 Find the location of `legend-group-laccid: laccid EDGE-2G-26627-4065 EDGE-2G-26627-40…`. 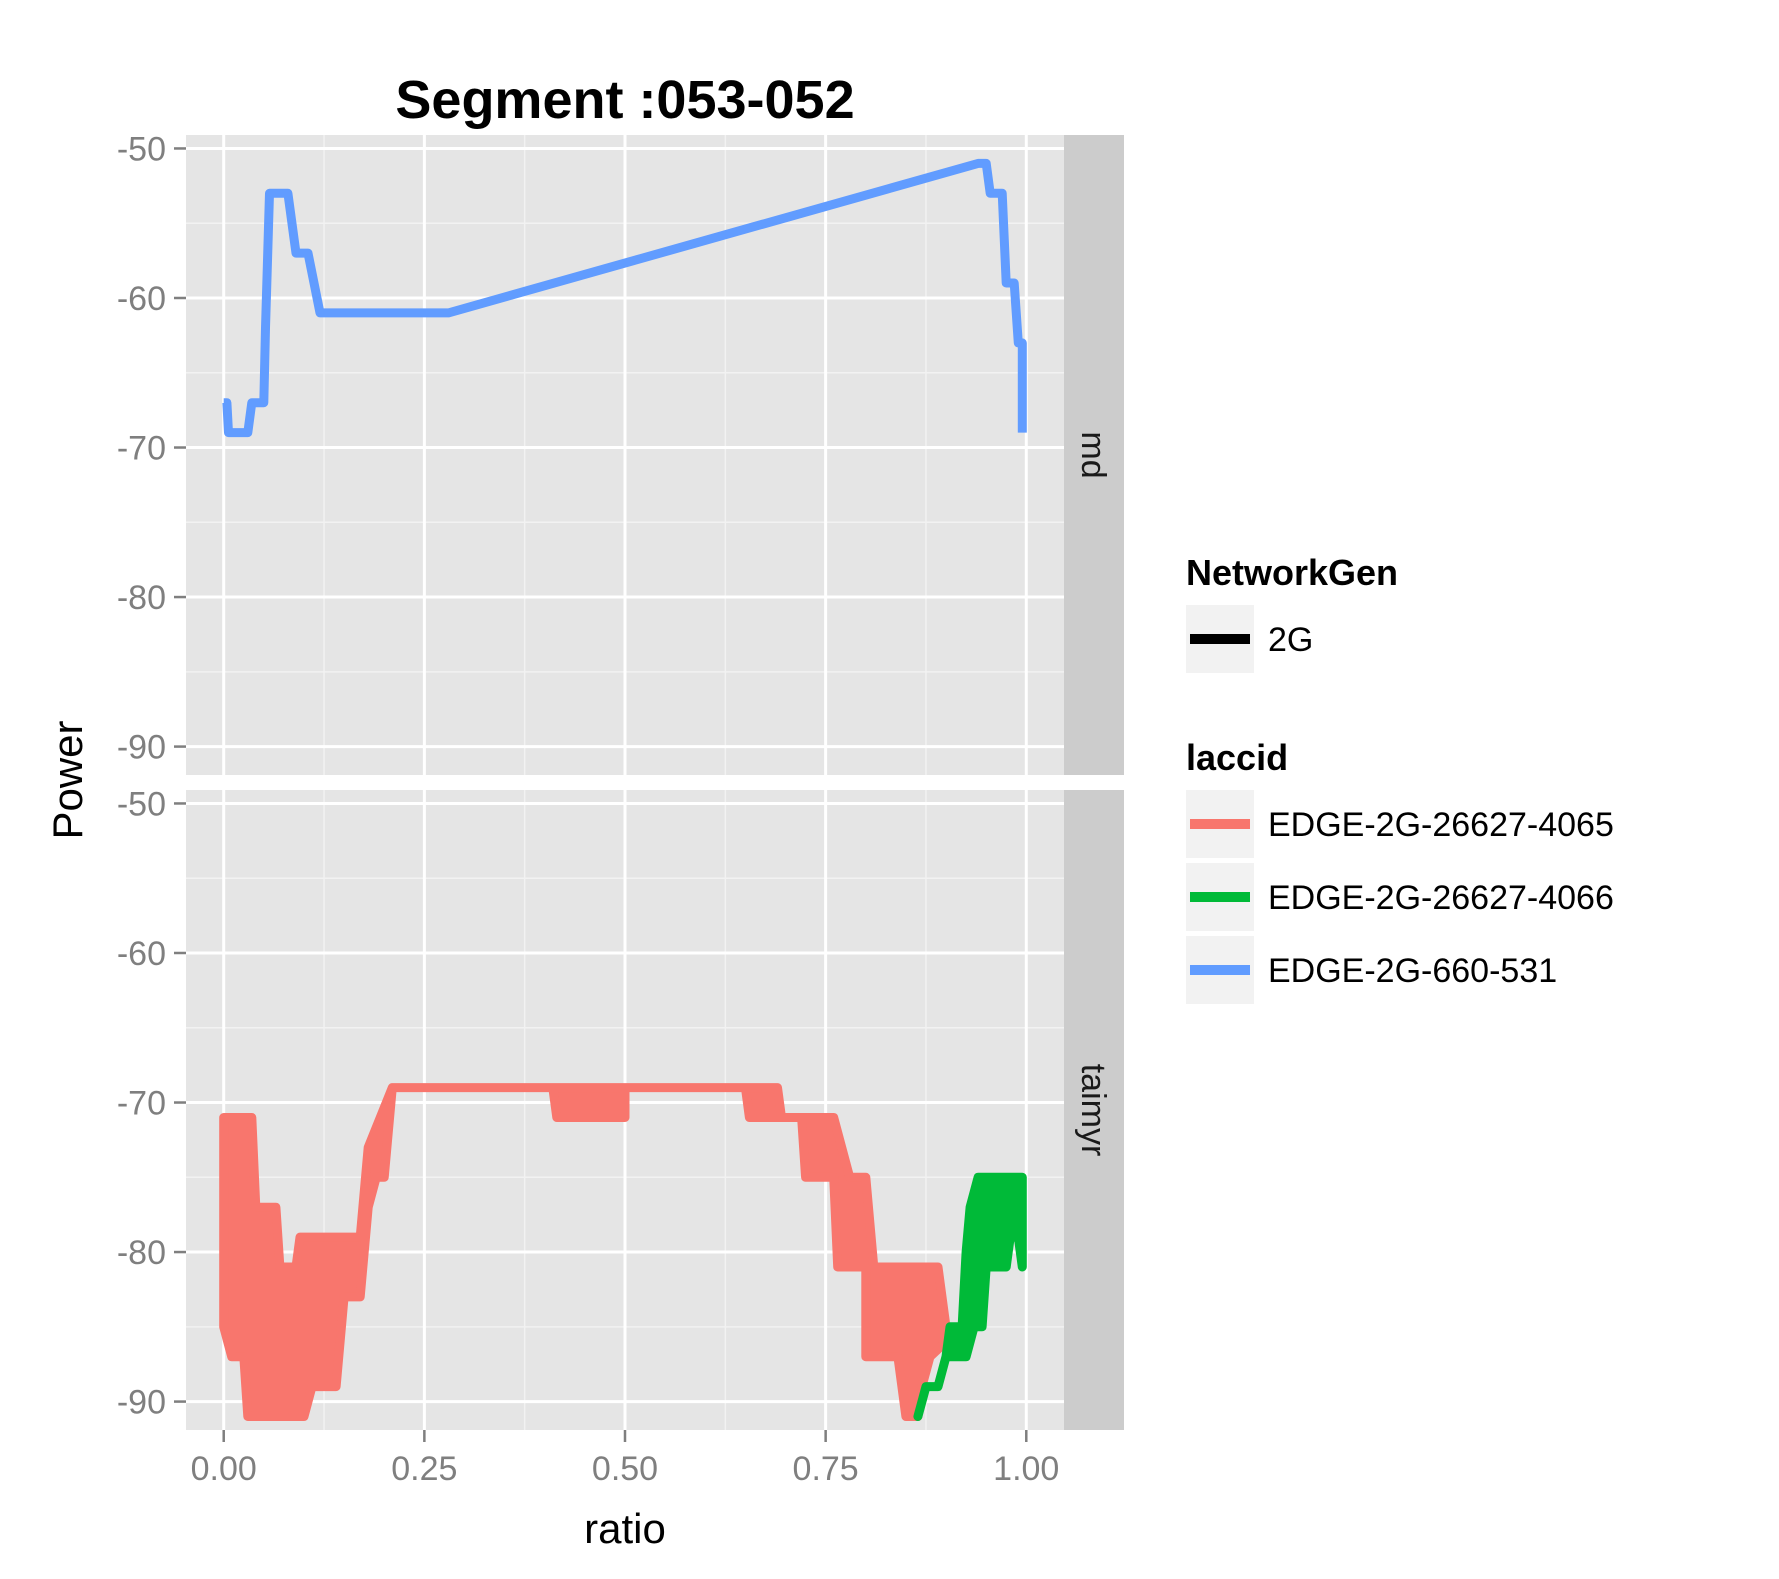

legend-group-laccid: laccid EDGE-2G-26627-4065 EDGE-2G-26627-40… is located at coordinates (1400, 870).